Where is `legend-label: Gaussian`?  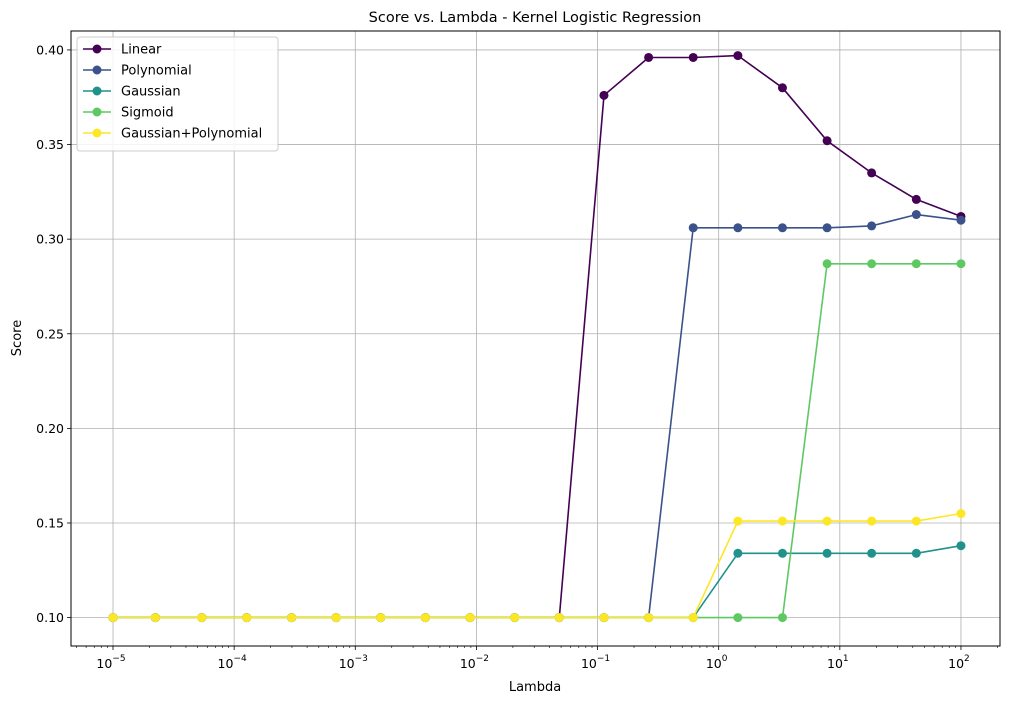
legend-label: Gaussian is located at coordinates (151, 92).